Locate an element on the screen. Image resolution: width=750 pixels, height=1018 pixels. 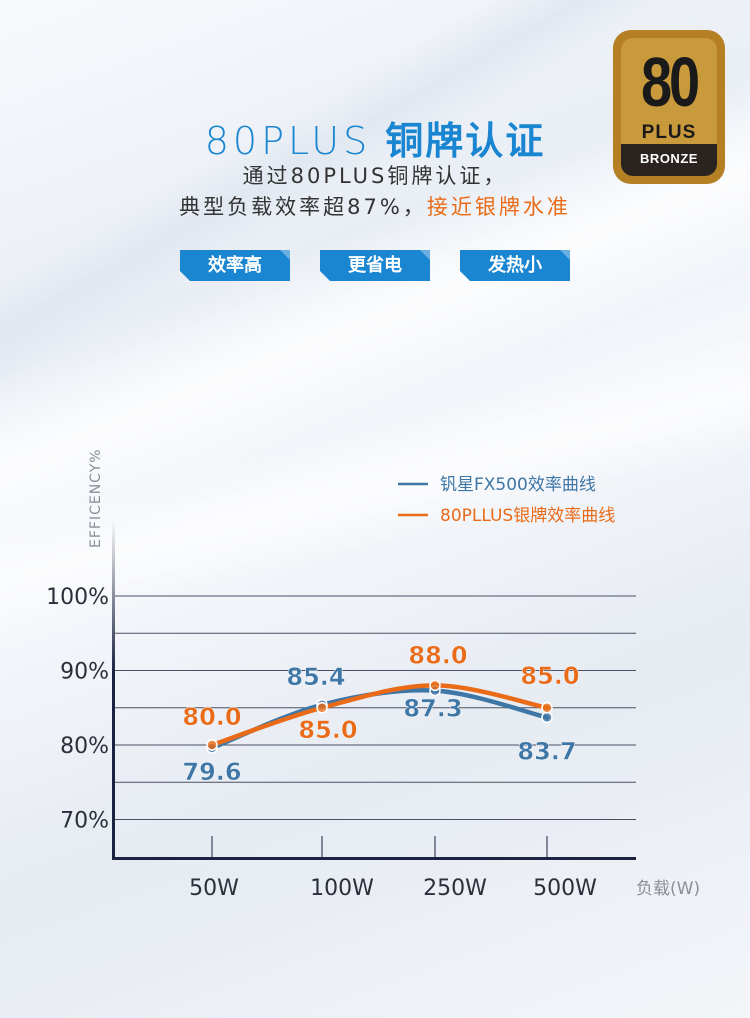
x-axis-line is located at coordinates (374, 858).